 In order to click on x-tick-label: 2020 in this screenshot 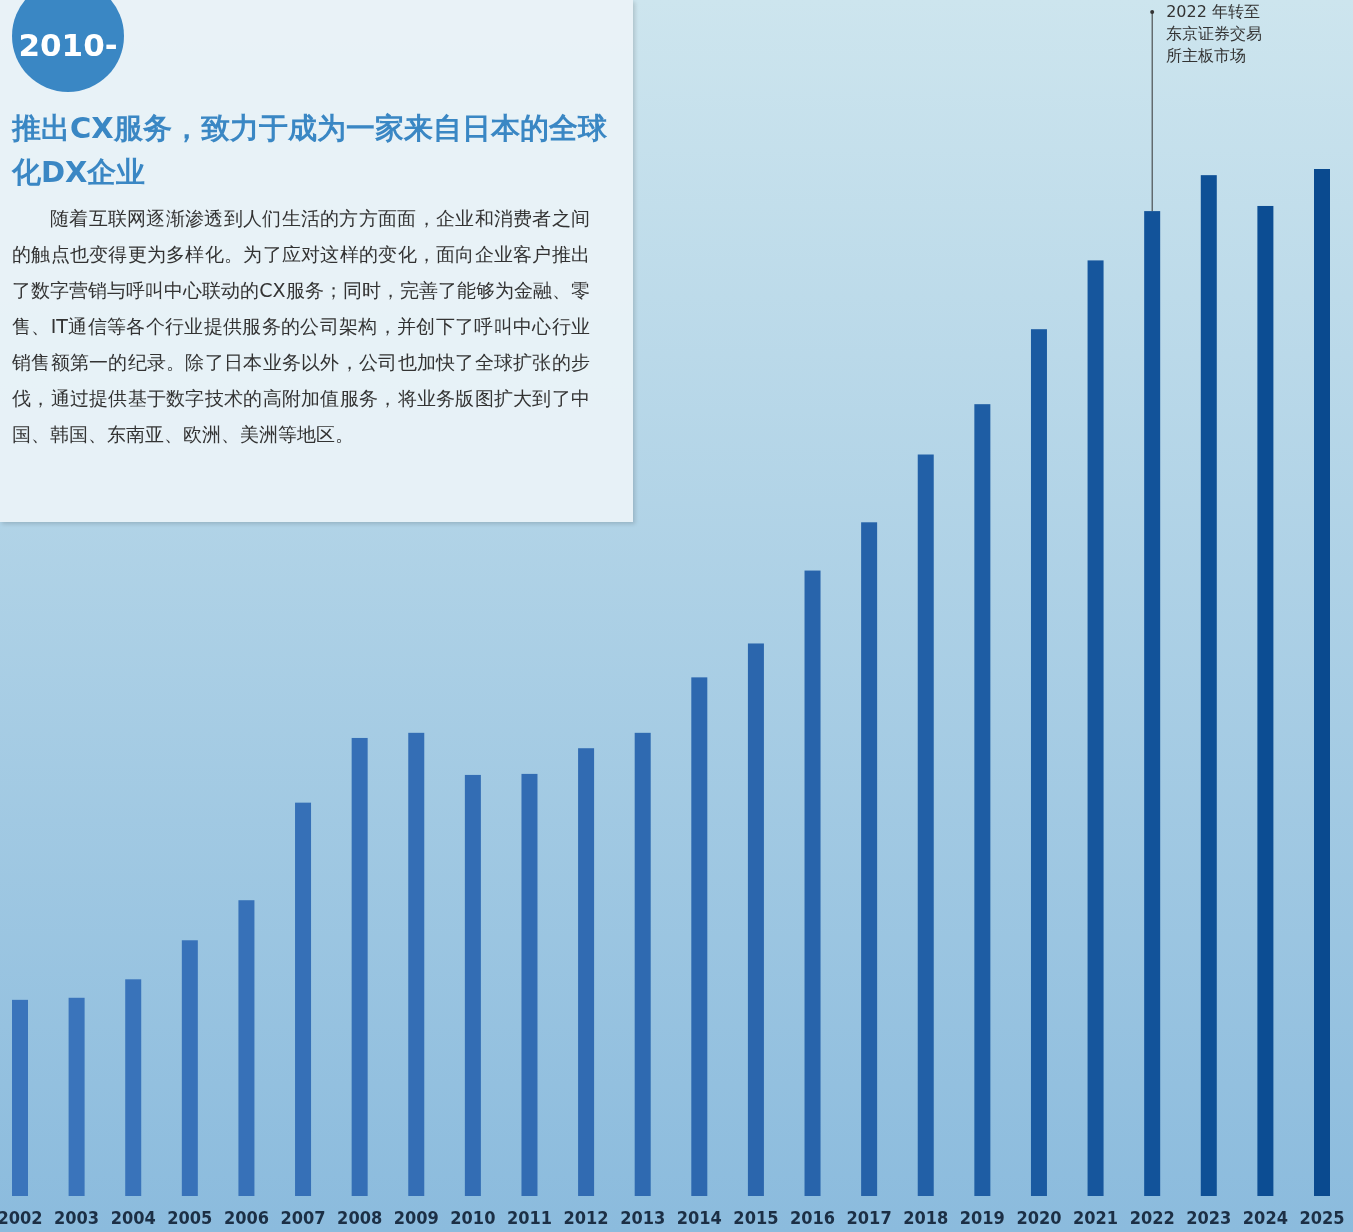, I will do `click(1039, 1217)`.